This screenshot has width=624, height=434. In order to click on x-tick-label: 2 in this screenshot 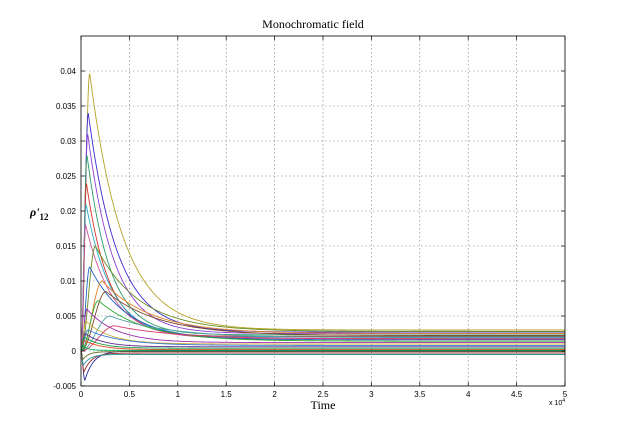, I will do `click(274, 394)`.